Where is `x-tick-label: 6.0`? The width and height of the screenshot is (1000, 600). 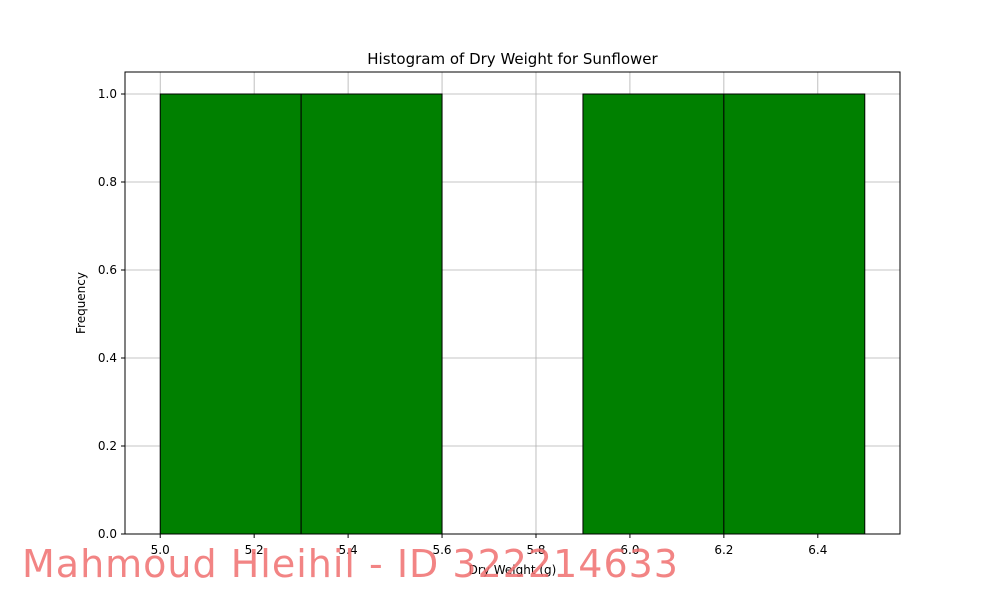
x-tick-label: 6.0 is located at coordinates (629, 550).